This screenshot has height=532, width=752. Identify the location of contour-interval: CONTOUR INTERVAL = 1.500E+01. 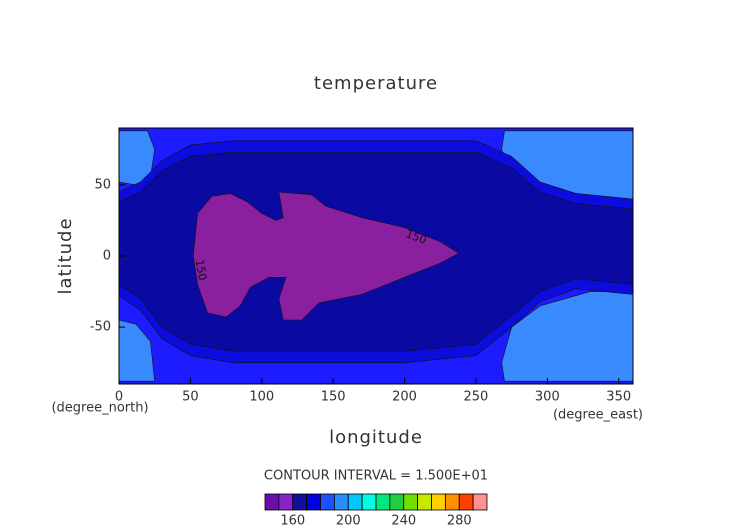
(376, 476).